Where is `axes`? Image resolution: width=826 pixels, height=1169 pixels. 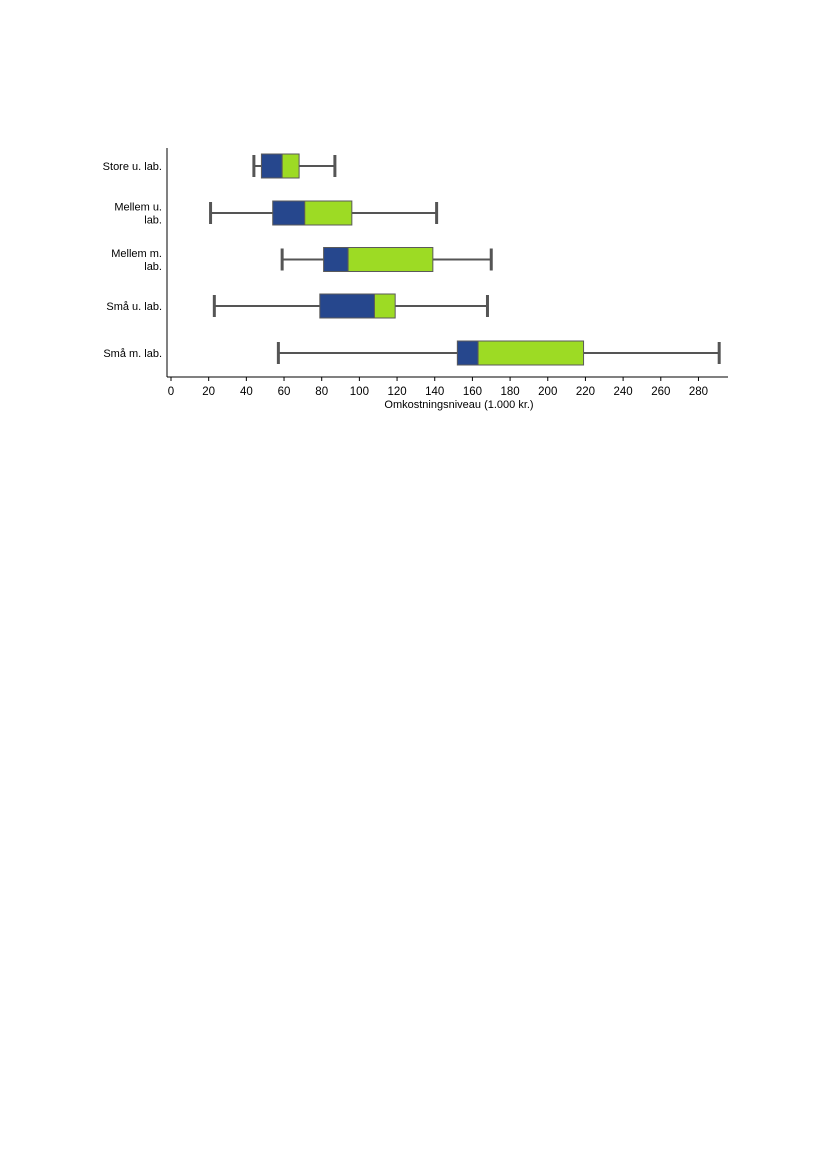 axes is located at coordinates (447, 263).